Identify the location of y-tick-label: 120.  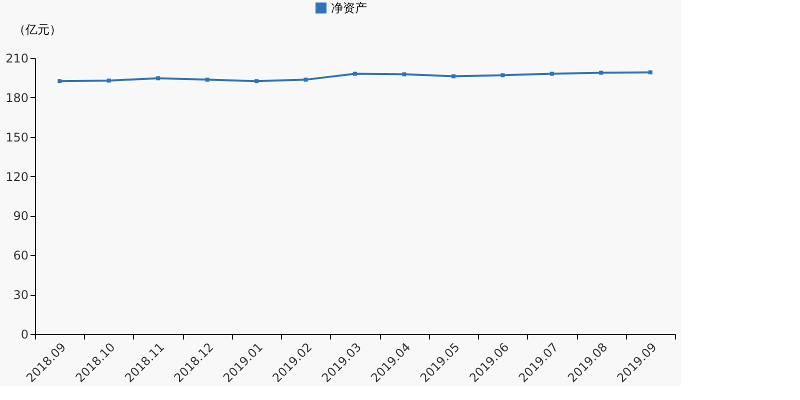
(17, 177).